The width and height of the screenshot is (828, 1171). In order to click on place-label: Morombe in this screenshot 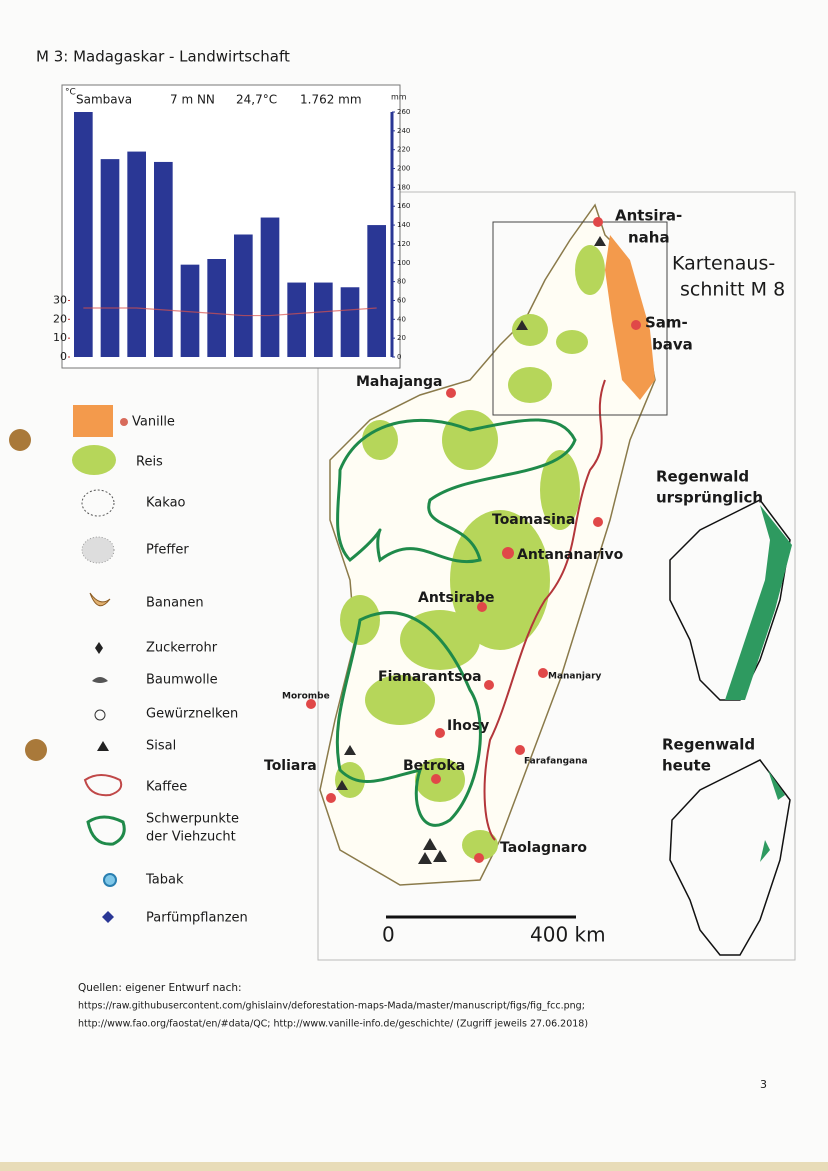, I will do `click(306, 697)`.